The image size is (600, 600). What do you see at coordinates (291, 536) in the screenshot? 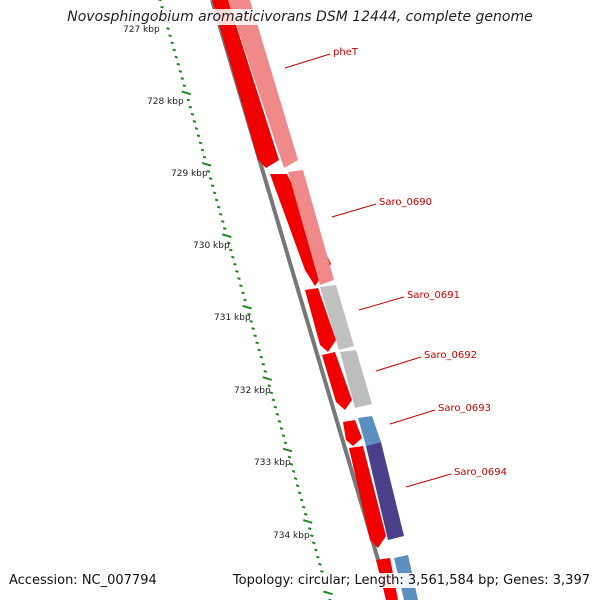
I see `tick-label-734: 734 kbp` at bounding box center [291, 536].